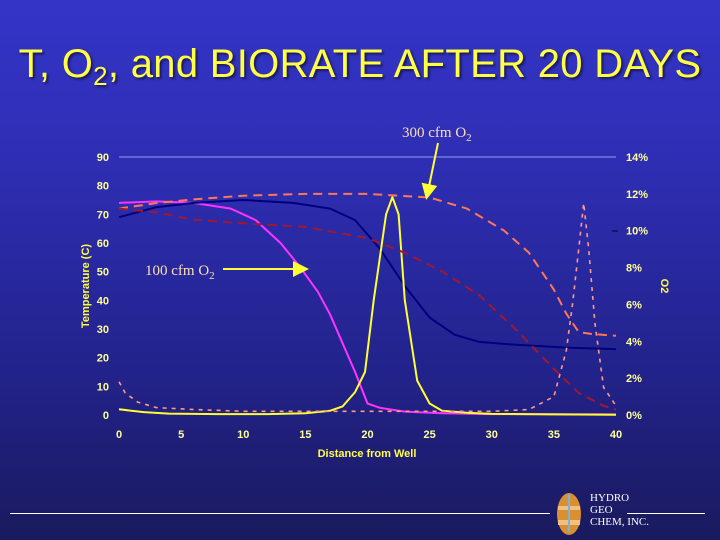 Image resolution: width=720 pixels, height=540 pixels. I want to click on x-tick-label: 15, so click(305, 435).